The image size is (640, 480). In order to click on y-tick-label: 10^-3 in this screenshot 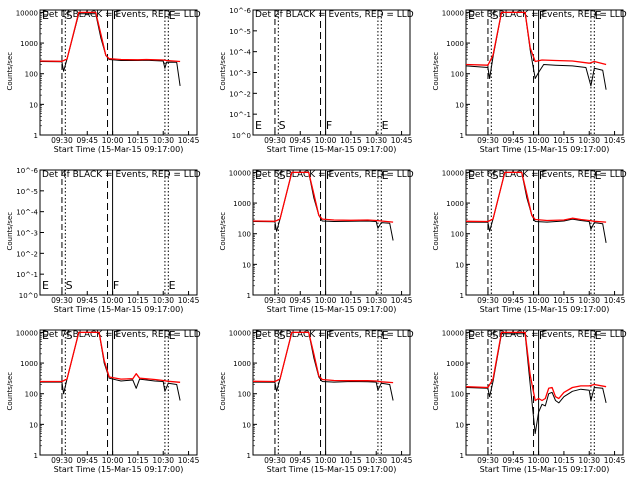, I will do `click(27, 234)`.